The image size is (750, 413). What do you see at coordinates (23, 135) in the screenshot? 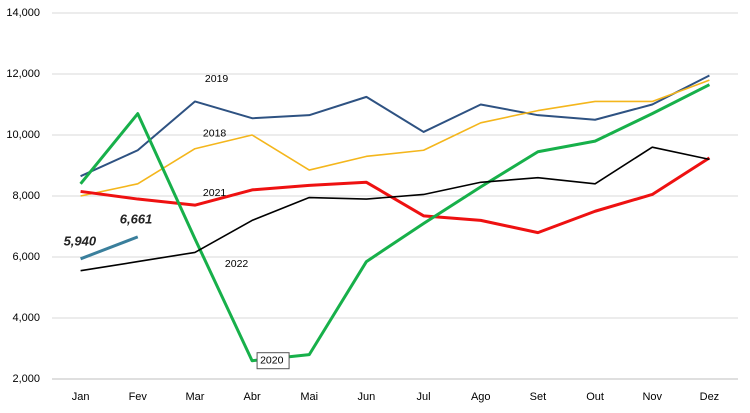
I see `y-tick-label: 10,000` at bounding box center [23, 135].